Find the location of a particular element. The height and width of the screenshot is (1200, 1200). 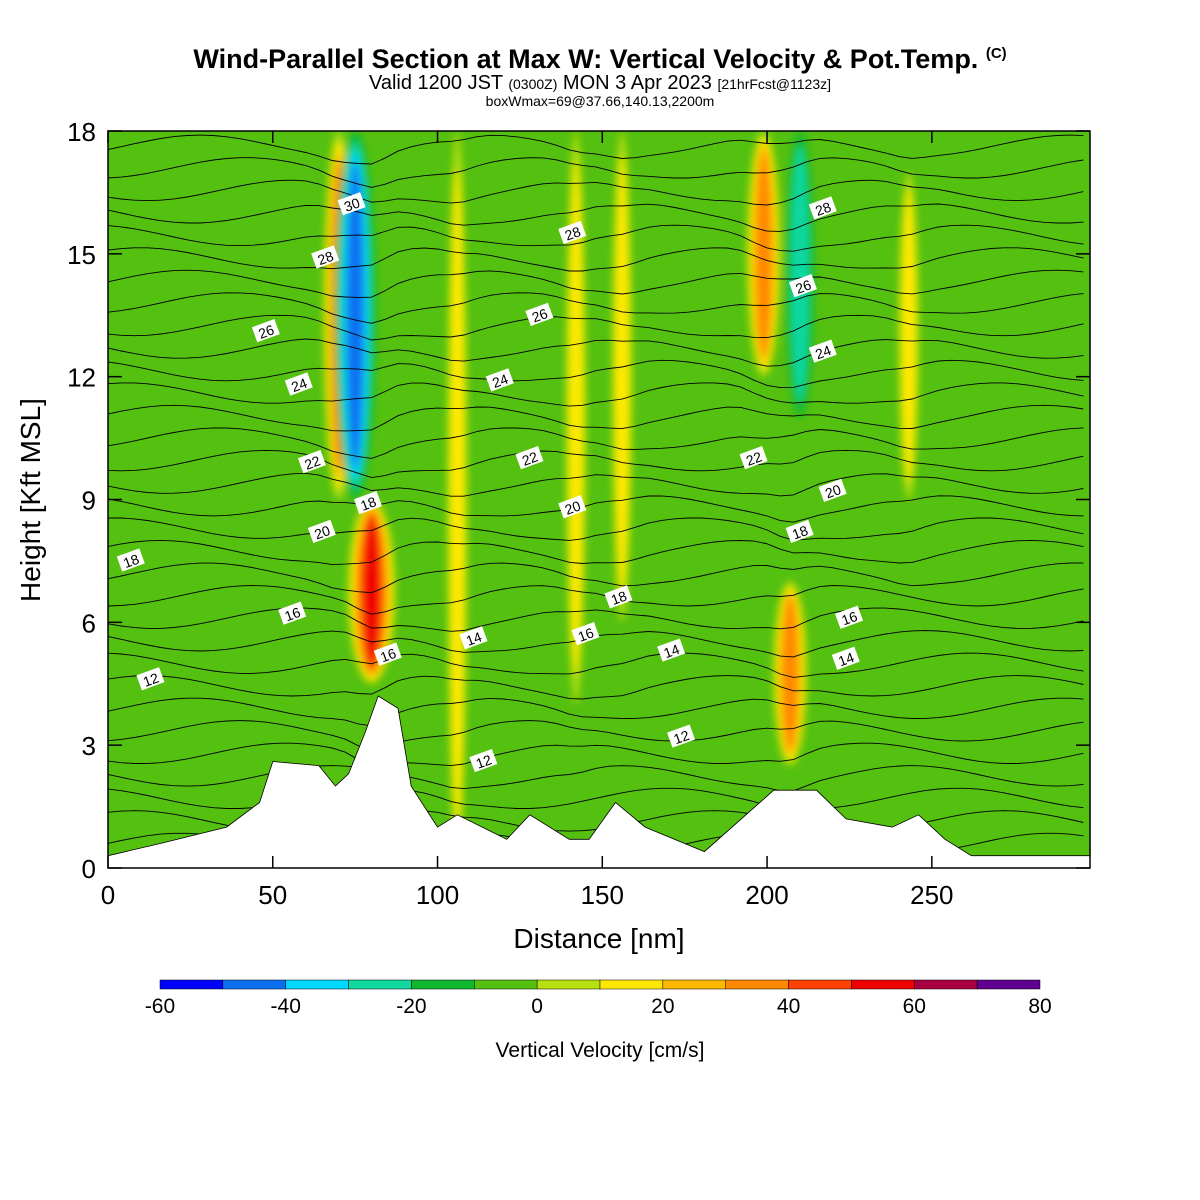

y-tick-label: 0 is located at coordinates (89, 869).